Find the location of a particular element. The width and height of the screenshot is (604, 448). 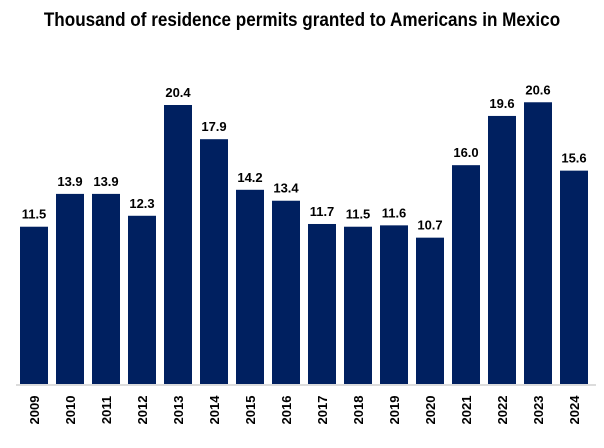

x-tick-label: 2016 is located at coordinates (286, 410).